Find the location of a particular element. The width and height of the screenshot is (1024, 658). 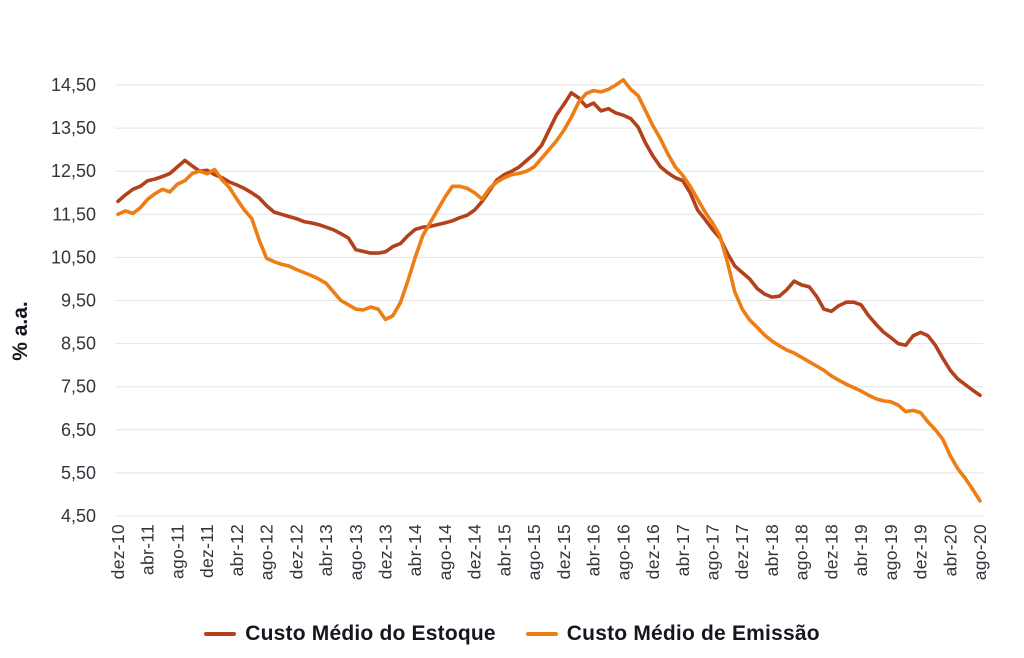

x-tick-label: abr-16 is located at coordinates (594, 550).